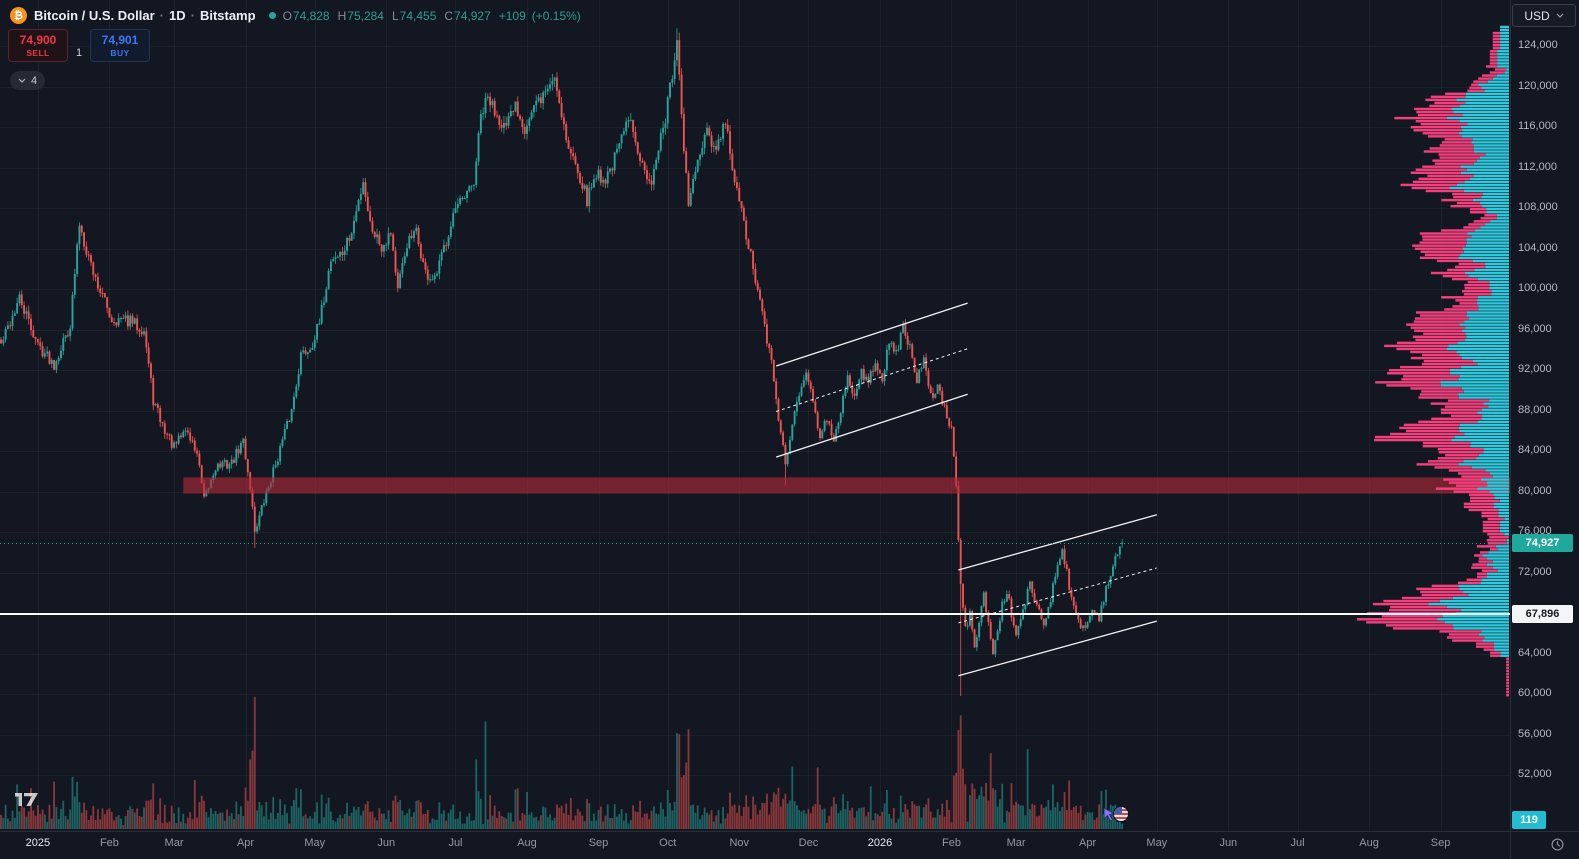 This screenshot has width=1579, height=859. Describe the element at coordinates (38, 52) in the screenshot. I see `sell-label: SELL` at that location.